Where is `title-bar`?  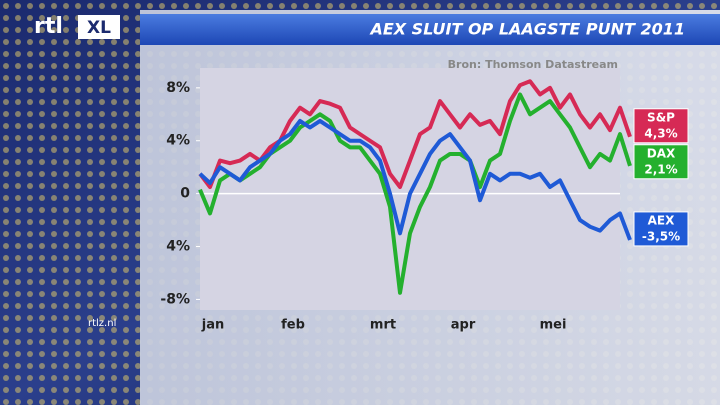 title-bar is located at coordinates (430, 29).